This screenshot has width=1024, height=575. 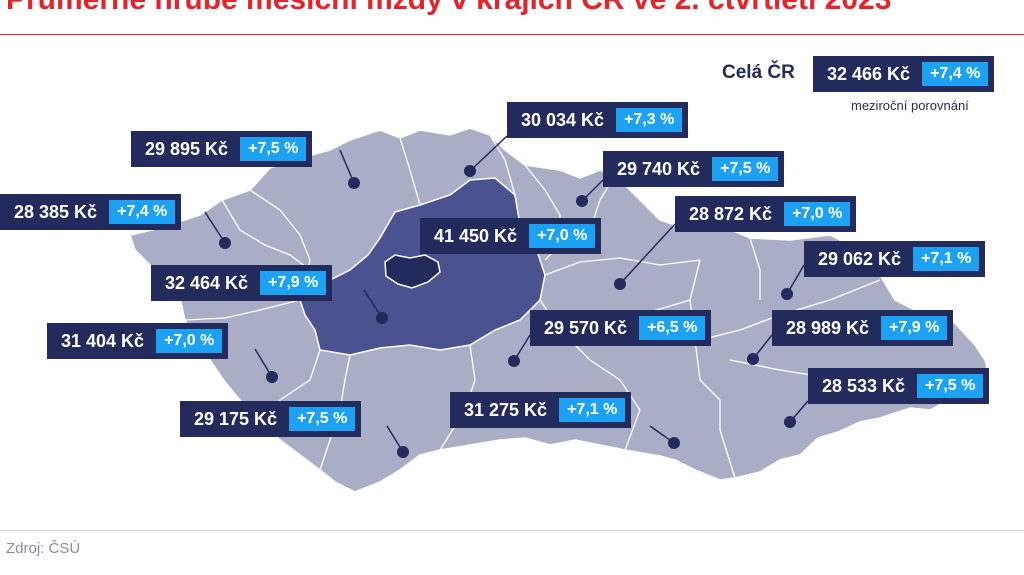 I want to click on region-value: 29 062 Kč, so click(x=860, y=258).